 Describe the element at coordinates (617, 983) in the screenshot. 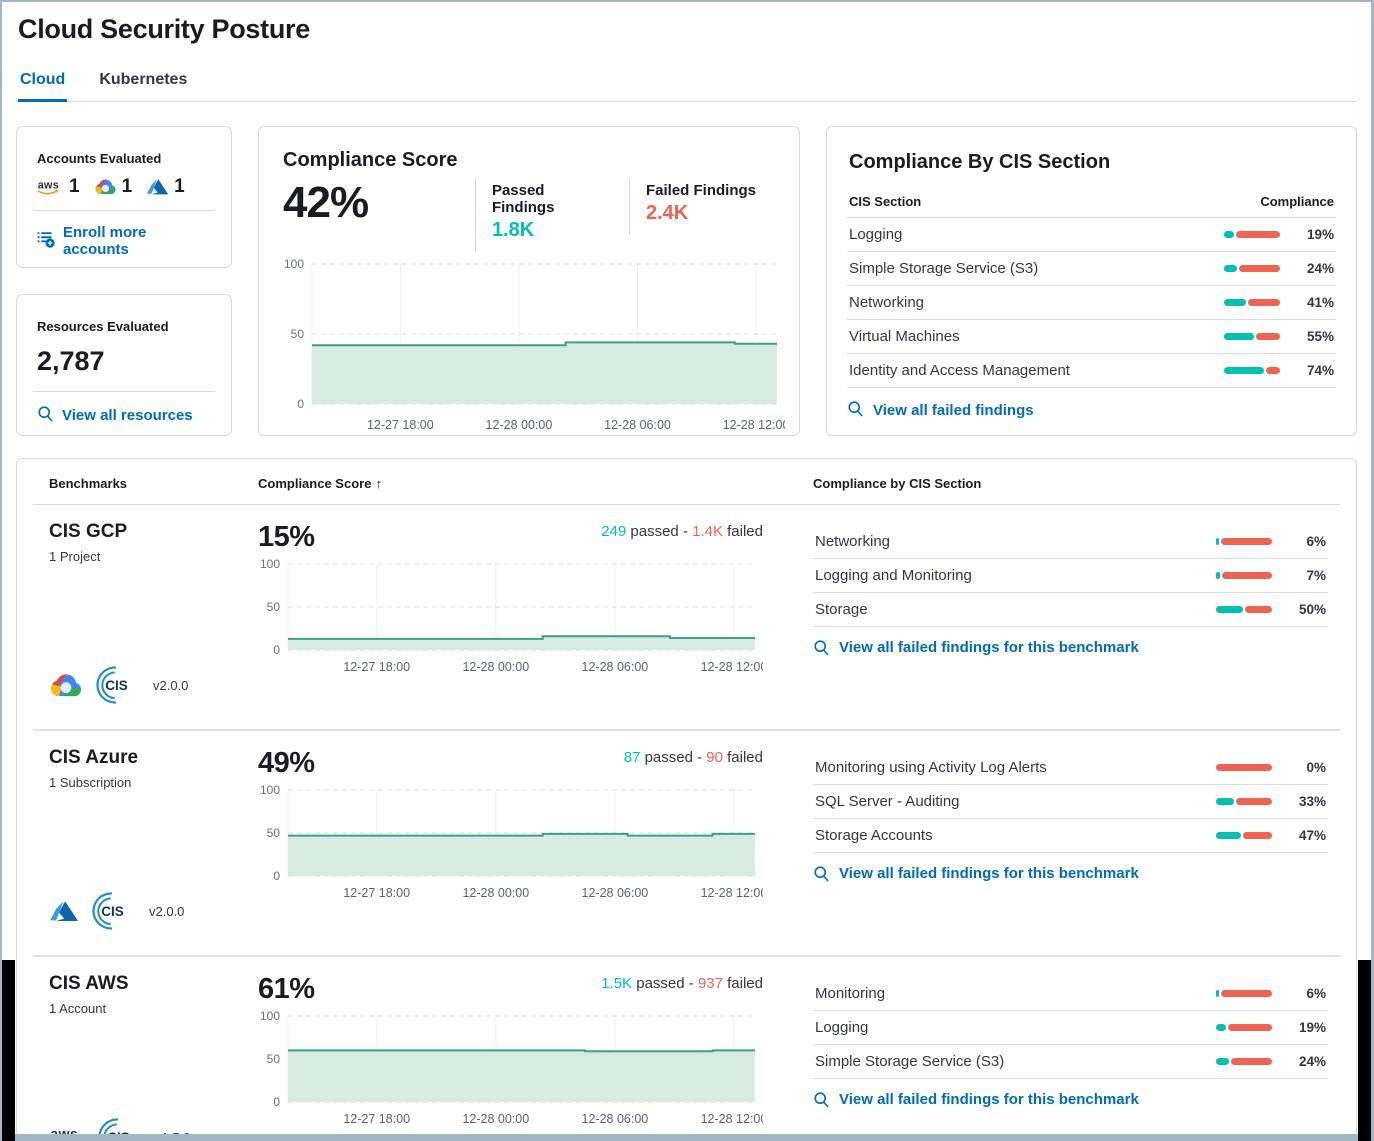

I see `benchmark-passed-count: 1.5K` at that location.